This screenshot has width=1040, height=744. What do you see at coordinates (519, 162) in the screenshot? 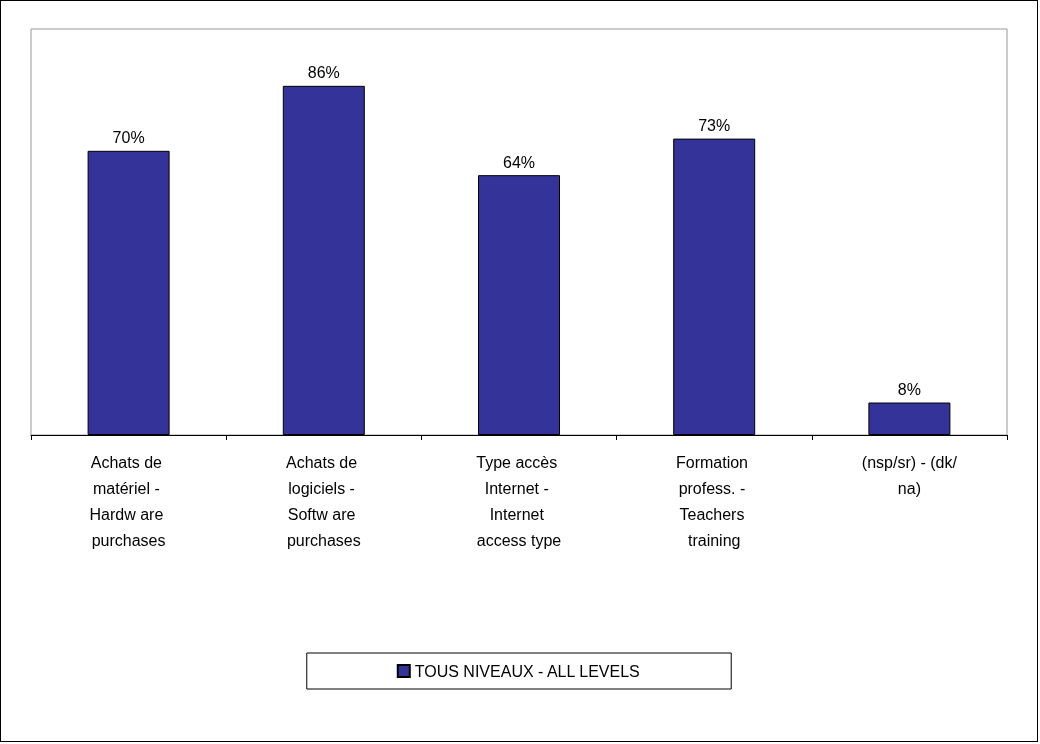
I see `data-label: 64%` at bounding box center [519, 162].